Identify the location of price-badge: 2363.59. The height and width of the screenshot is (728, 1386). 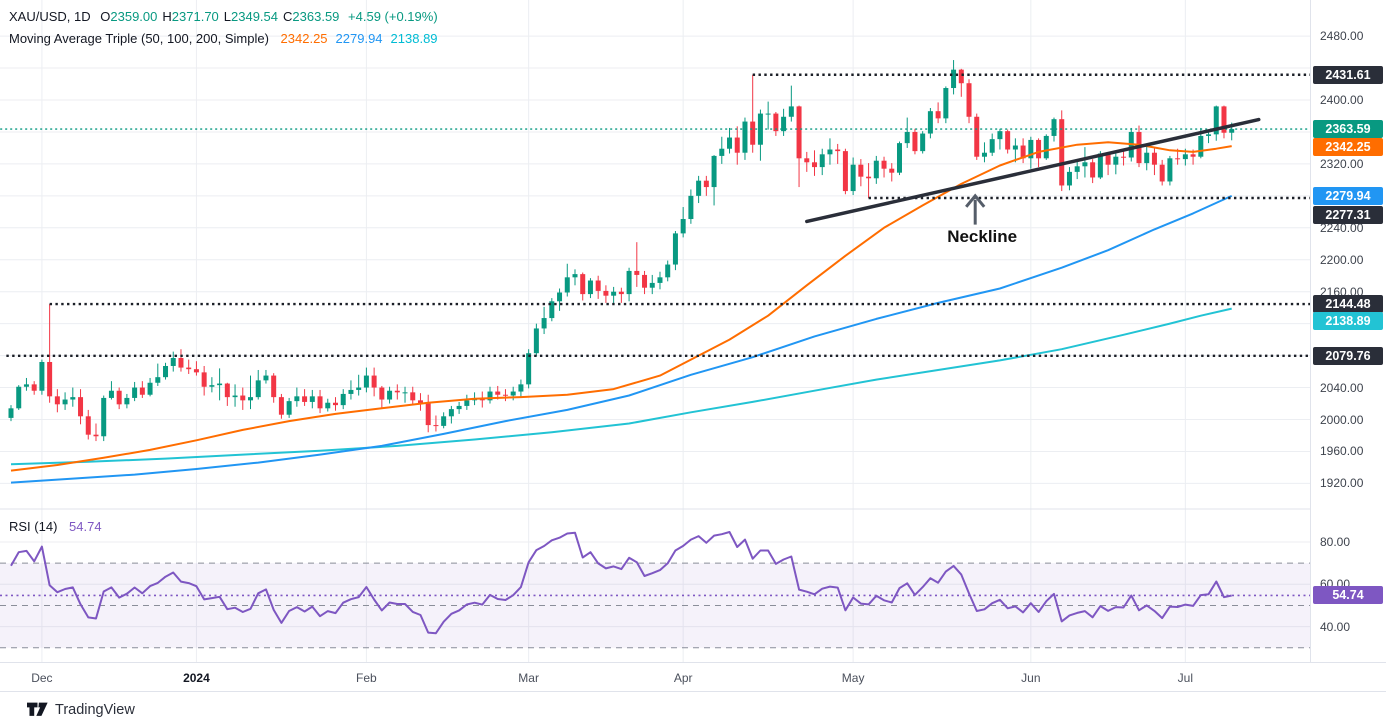
(1348, 129).